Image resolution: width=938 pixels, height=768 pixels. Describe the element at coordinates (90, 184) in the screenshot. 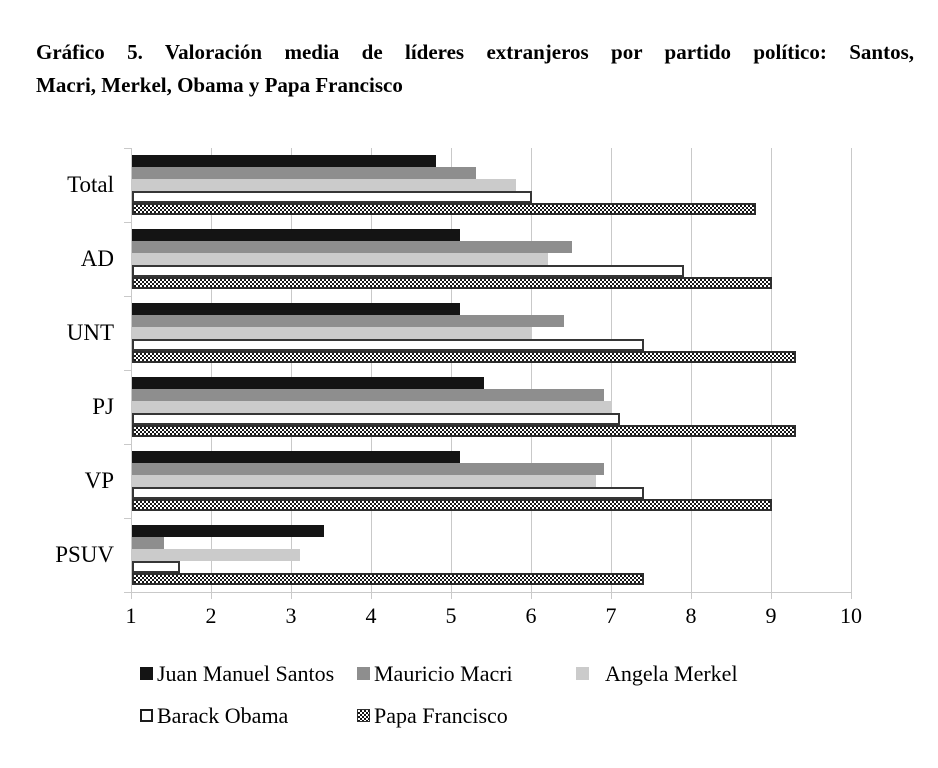

I see `category-label-total: Total` at that location.